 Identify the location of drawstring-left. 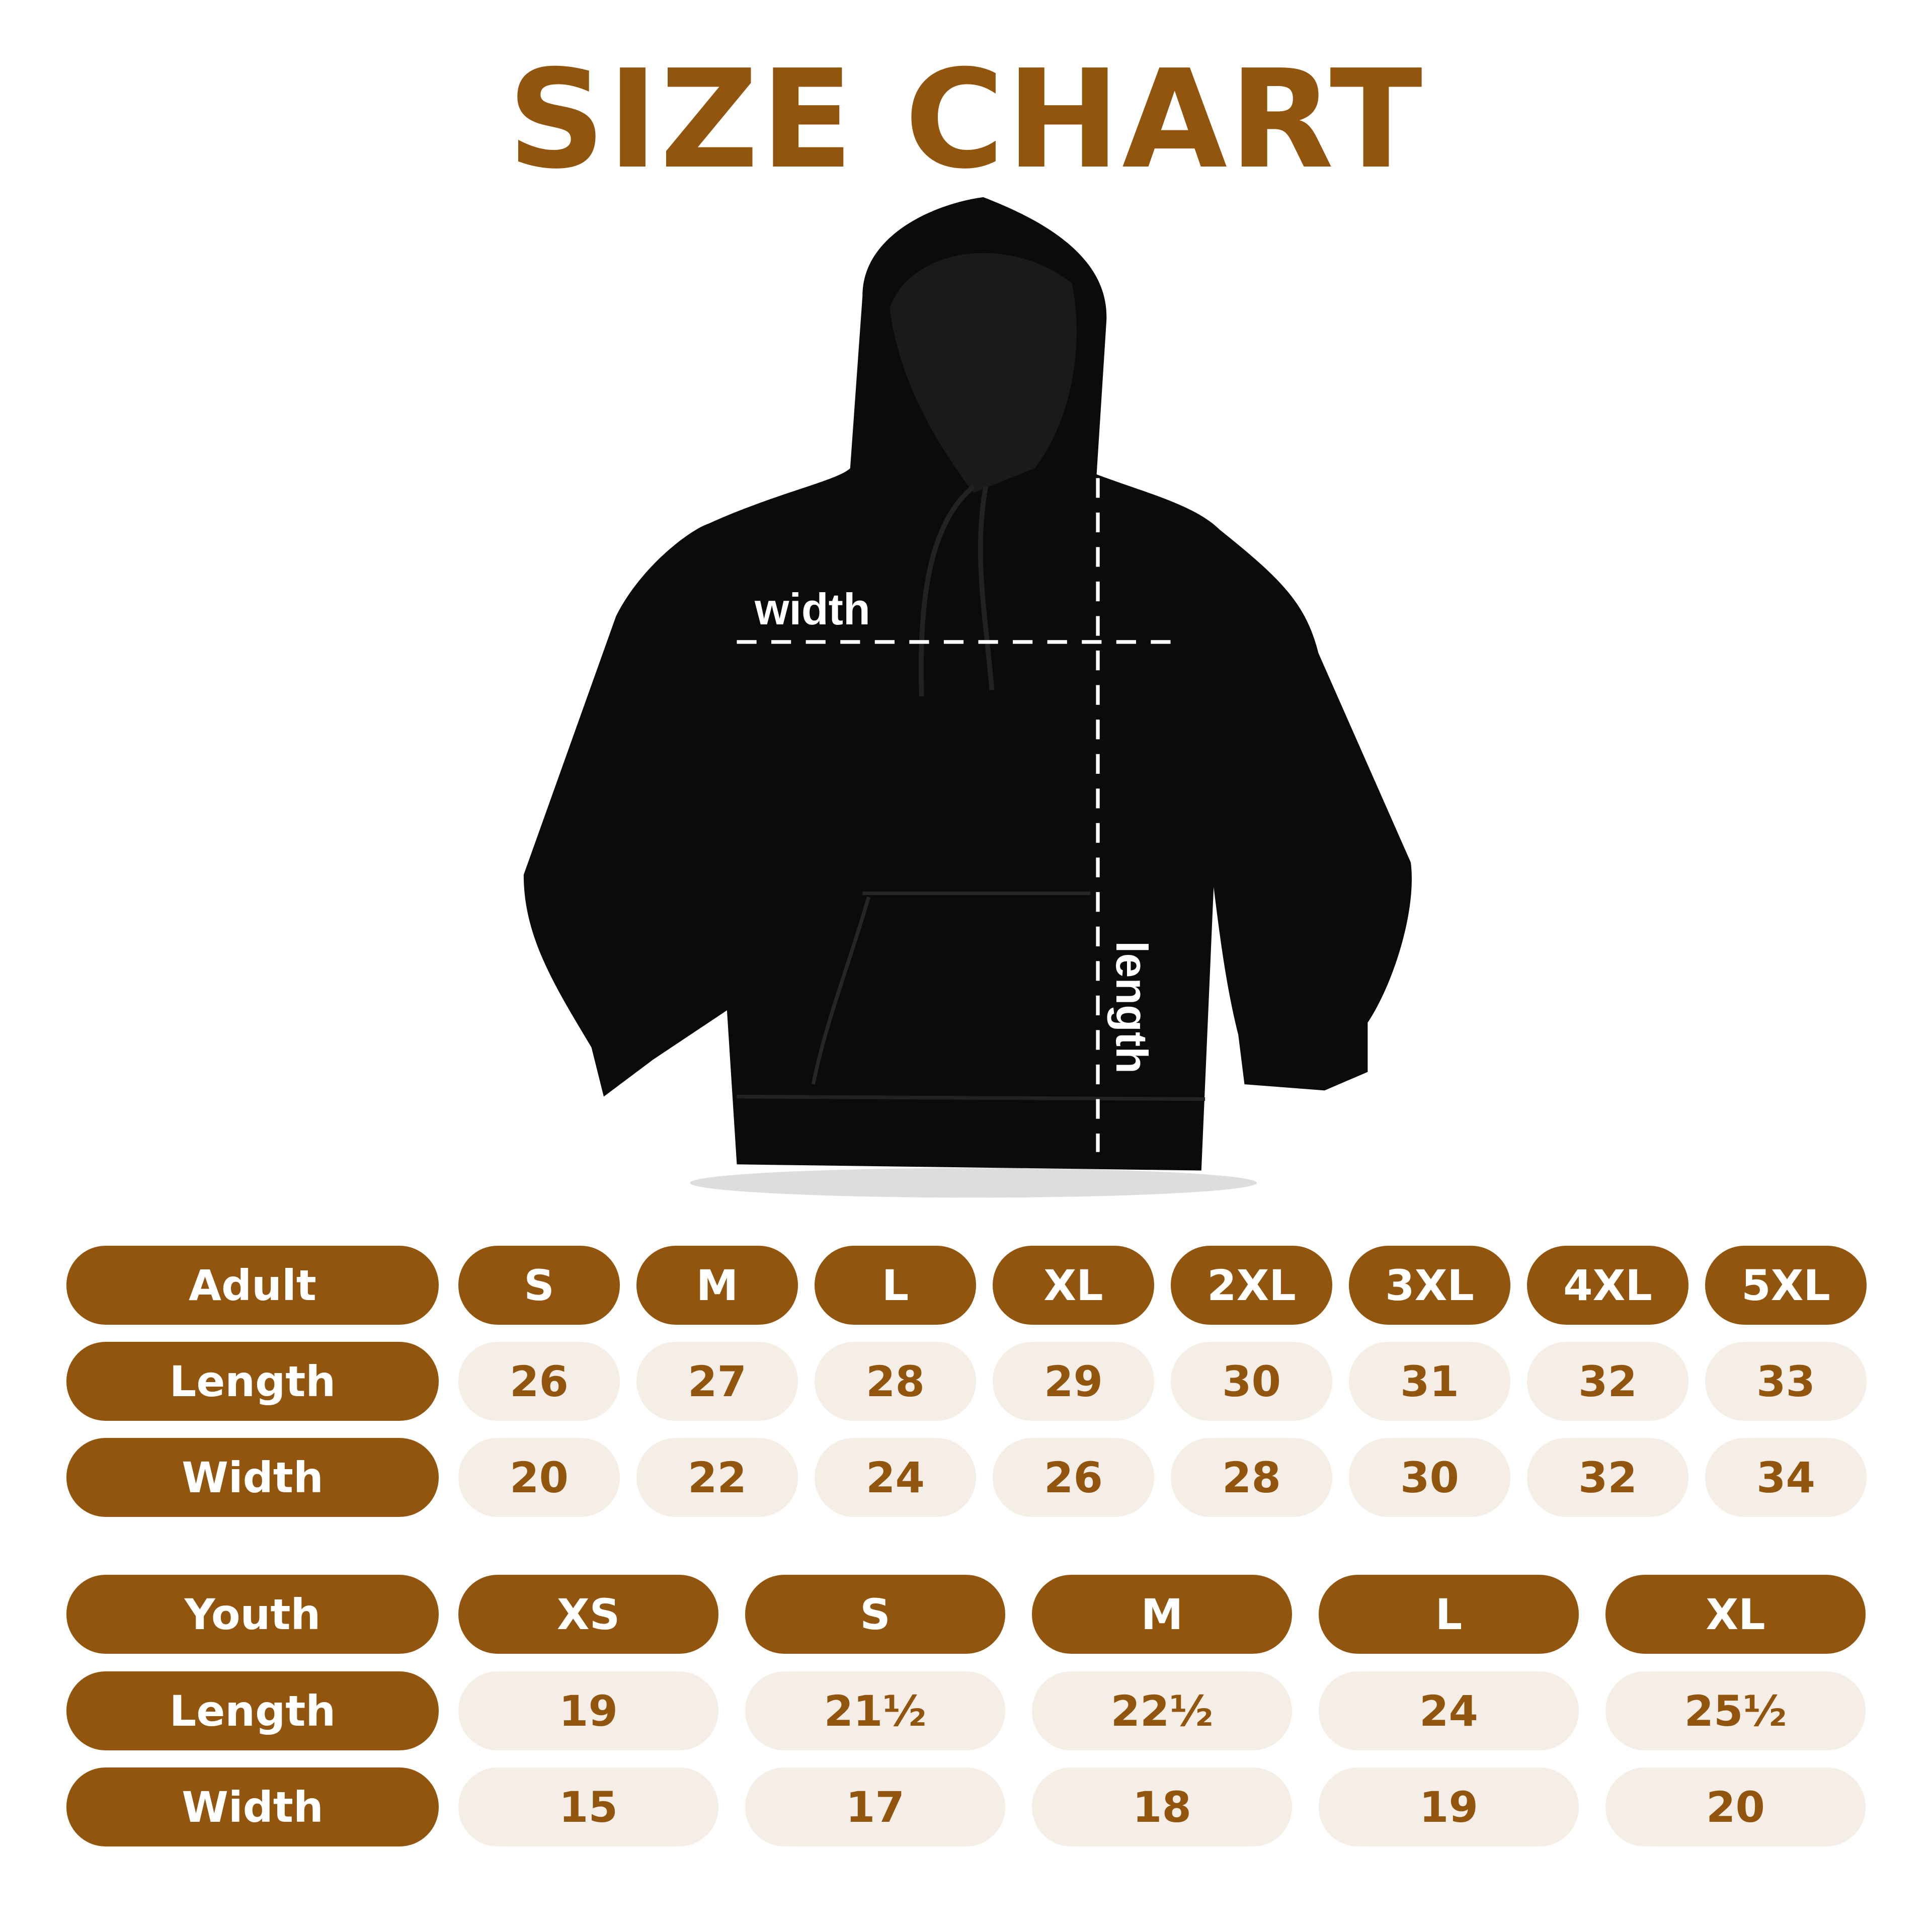
(947, 590).